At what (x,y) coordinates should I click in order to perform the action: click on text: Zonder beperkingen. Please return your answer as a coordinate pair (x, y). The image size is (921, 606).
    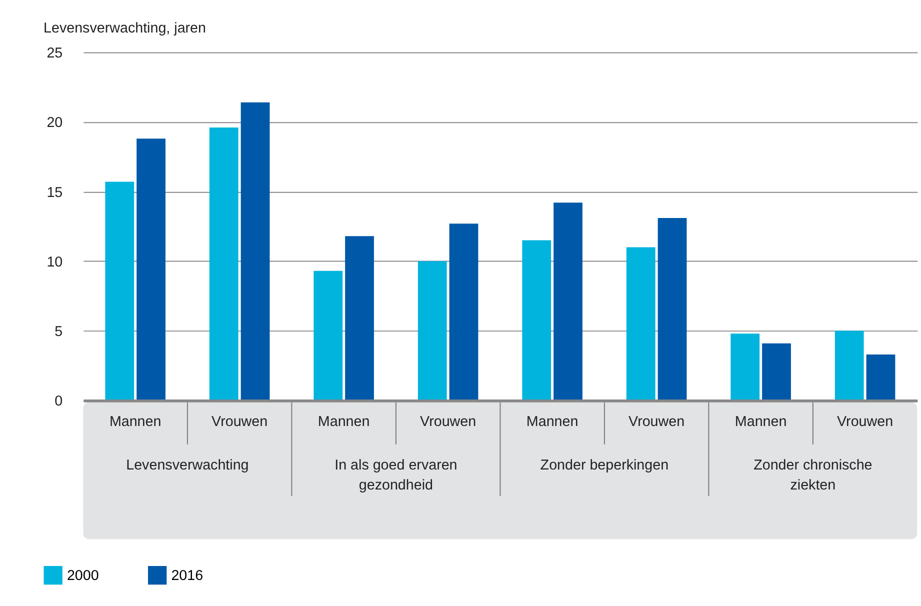
    Looking at the image, I should click on (604, 465).